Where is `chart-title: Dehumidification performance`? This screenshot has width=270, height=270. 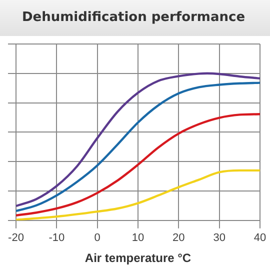
chart-title: Dehumidification performance is located at coordinates (135, 18).